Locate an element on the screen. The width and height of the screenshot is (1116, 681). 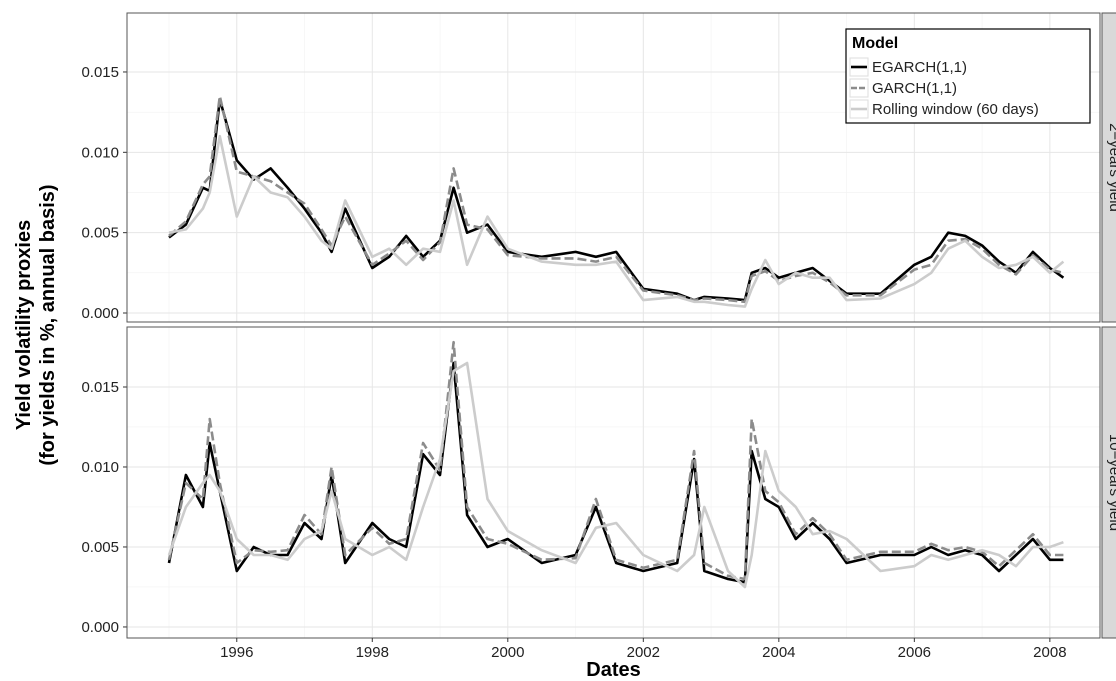
legend-title: Model is located at coordinates (875, 43).